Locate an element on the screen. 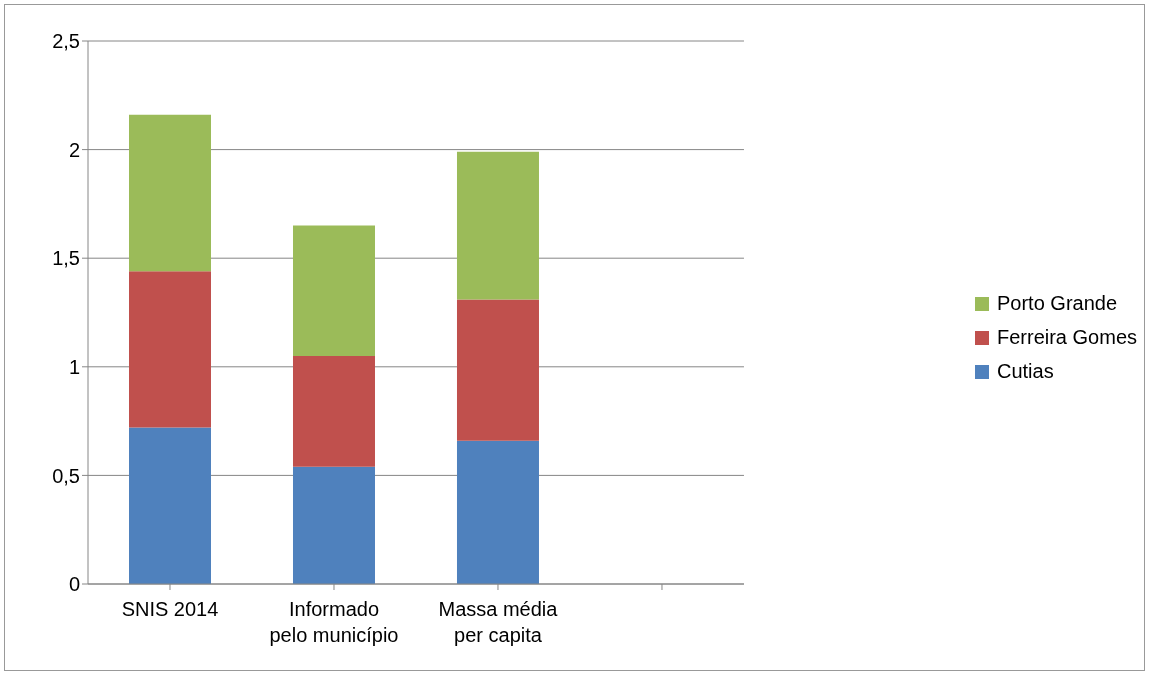 Image resolution: width=1149 pixels, height=675 pixels. y-tick-label: 1 is located at coordinates (74, 366).